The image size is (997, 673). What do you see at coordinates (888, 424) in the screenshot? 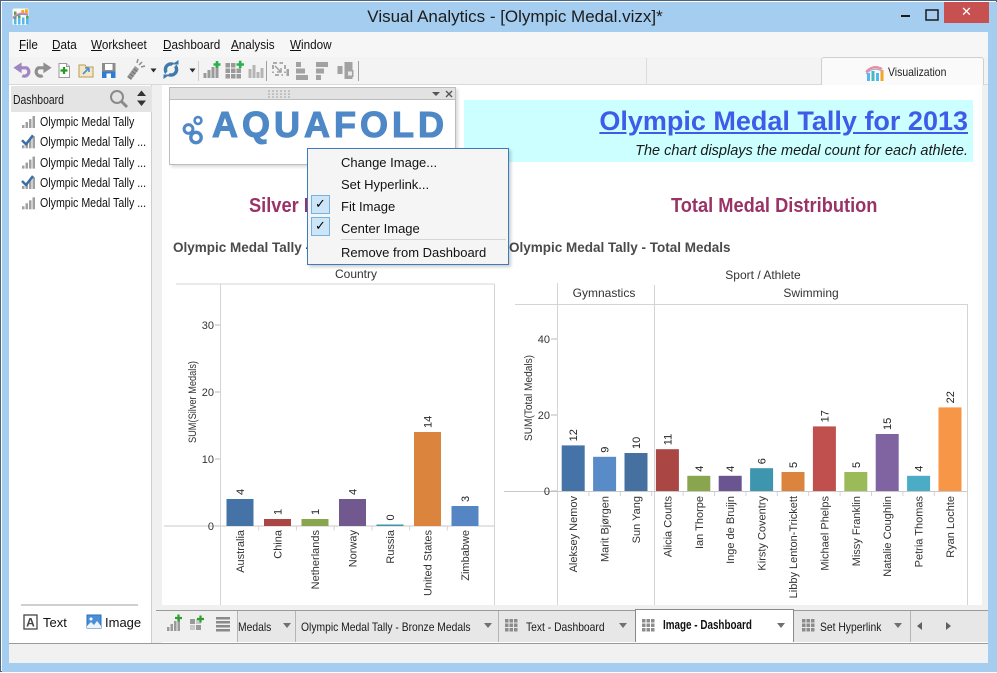
I see `svg-text: 15` at bounding box center [888, 424].